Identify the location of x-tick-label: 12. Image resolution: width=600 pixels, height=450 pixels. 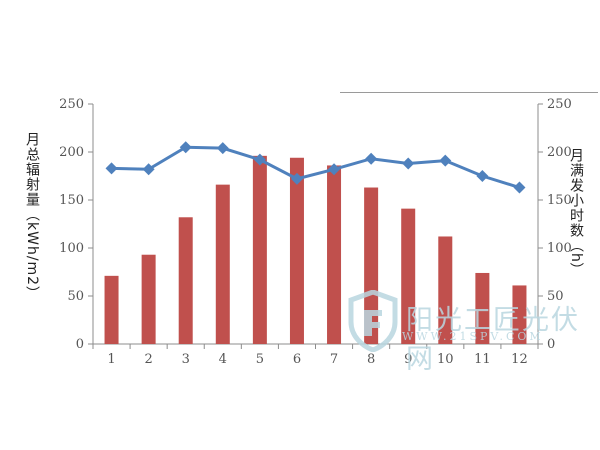
(519, 359).